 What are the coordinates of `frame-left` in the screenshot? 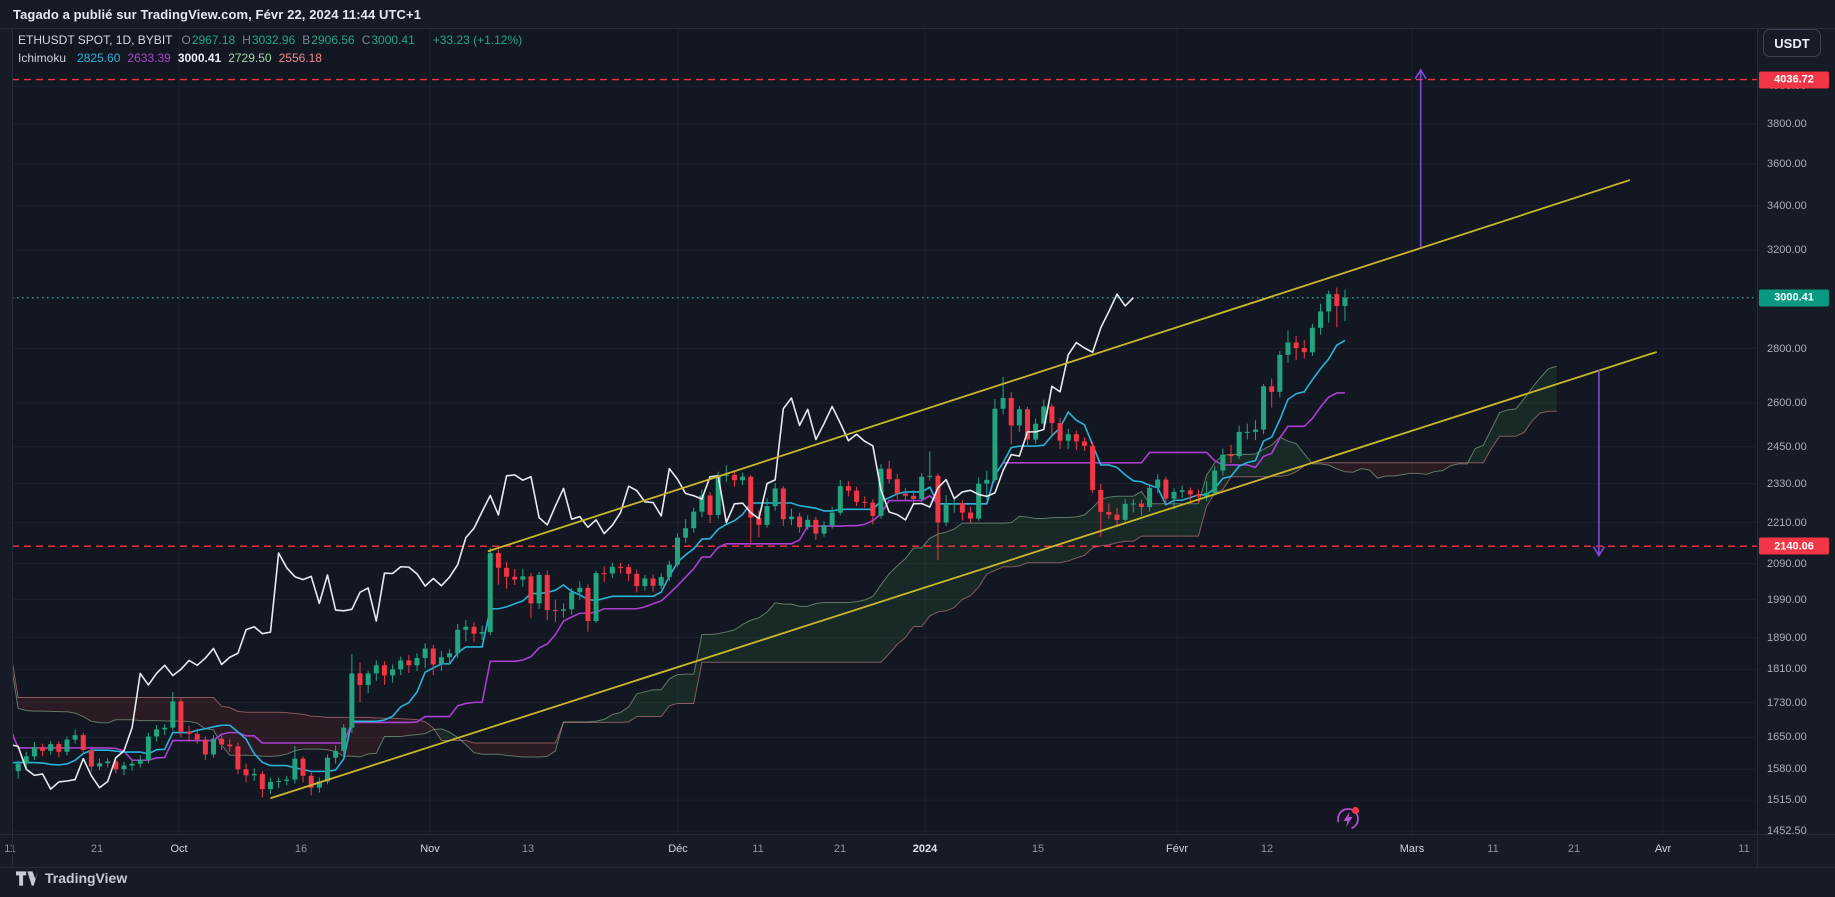 It's located at (12, 447).